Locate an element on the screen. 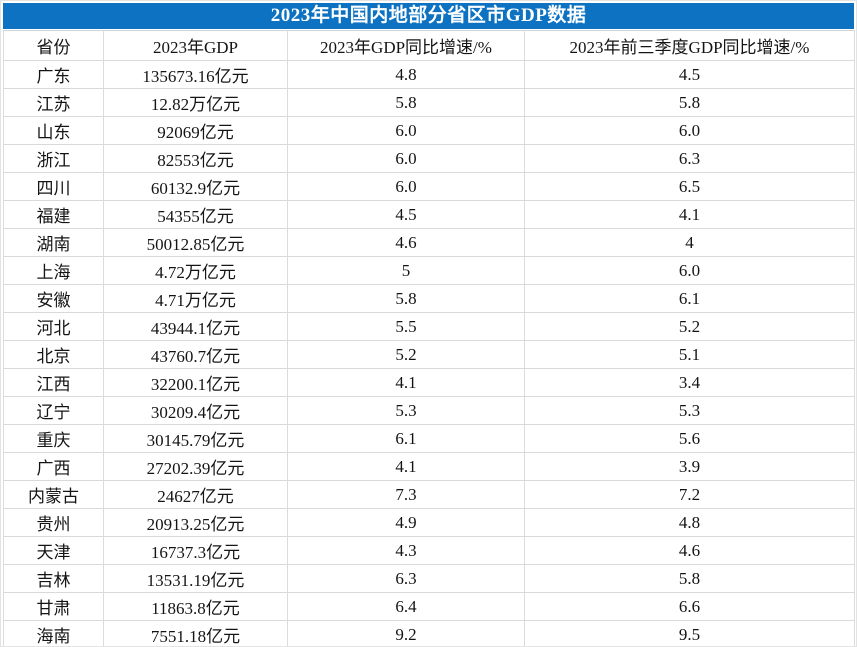 The width and height of the screenshot is (857, 647). table-row: 广西 27202.39亿元 4.1 3.9 is located at coordinates (429, 466).